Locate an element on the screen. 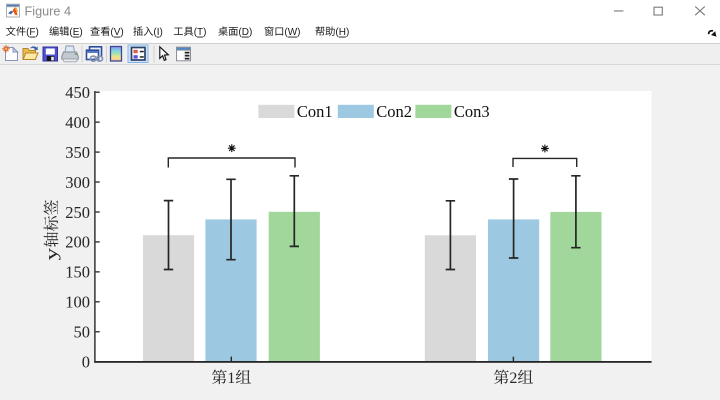 The image size is (720, 400). svg-text: 350 is located at coordinates (77, 152).